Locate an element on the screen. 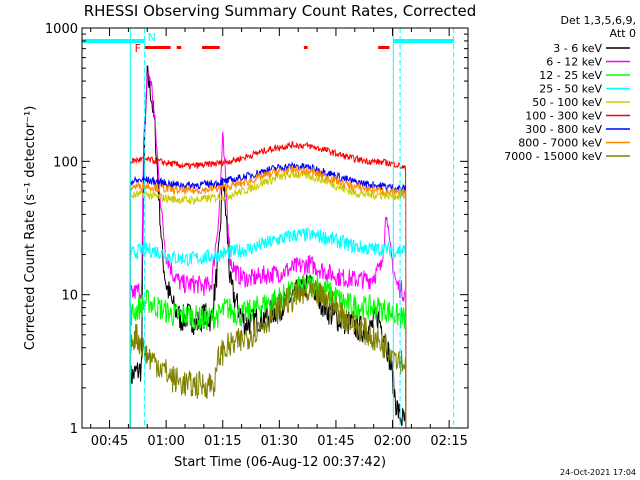 This screenshot has width=640, height=480. night-label: N is located at coordinates (152, 37).